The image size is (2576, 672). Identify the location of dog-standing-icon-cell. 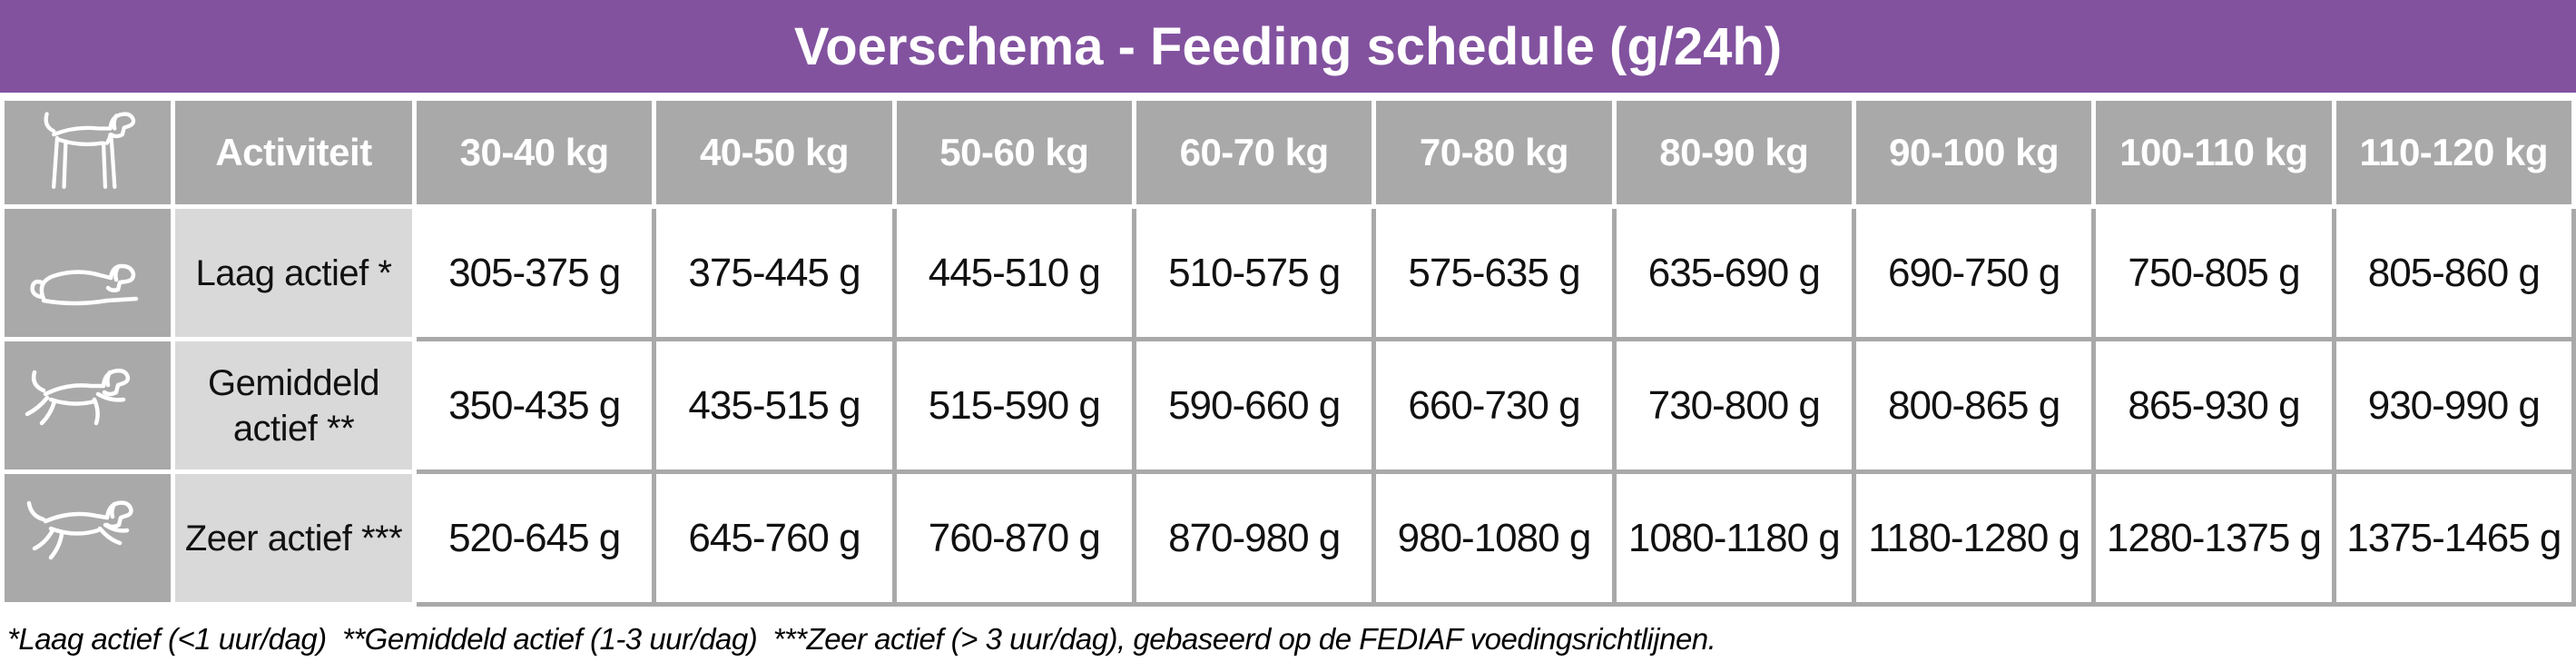
(87, 152).